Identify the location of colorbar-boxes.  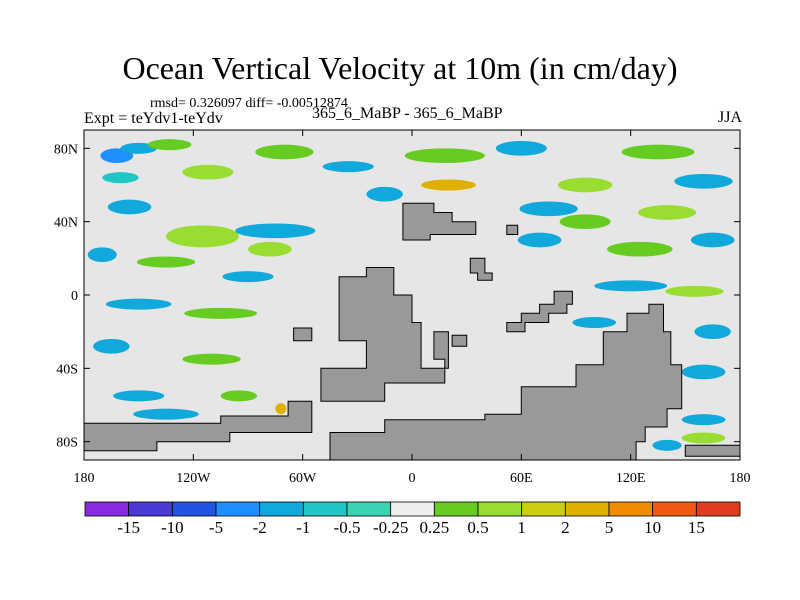
(412, 509).